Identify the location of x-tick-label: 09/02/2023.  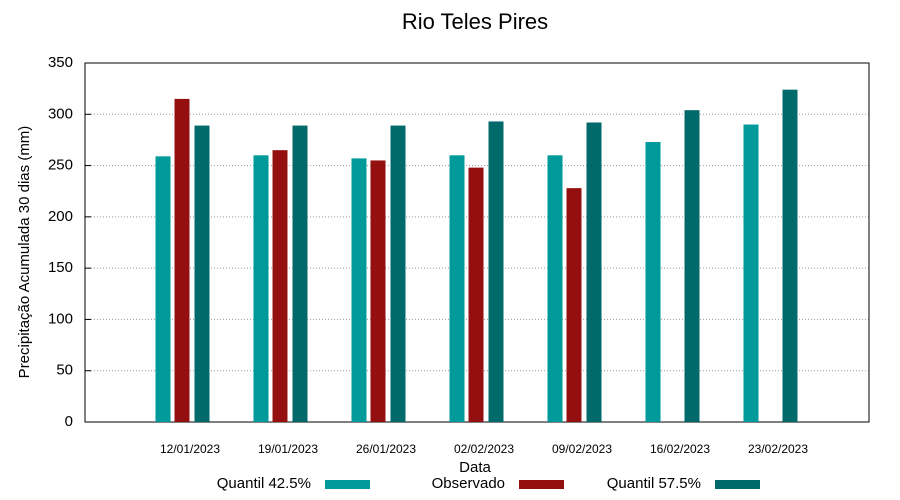
(582, 449).